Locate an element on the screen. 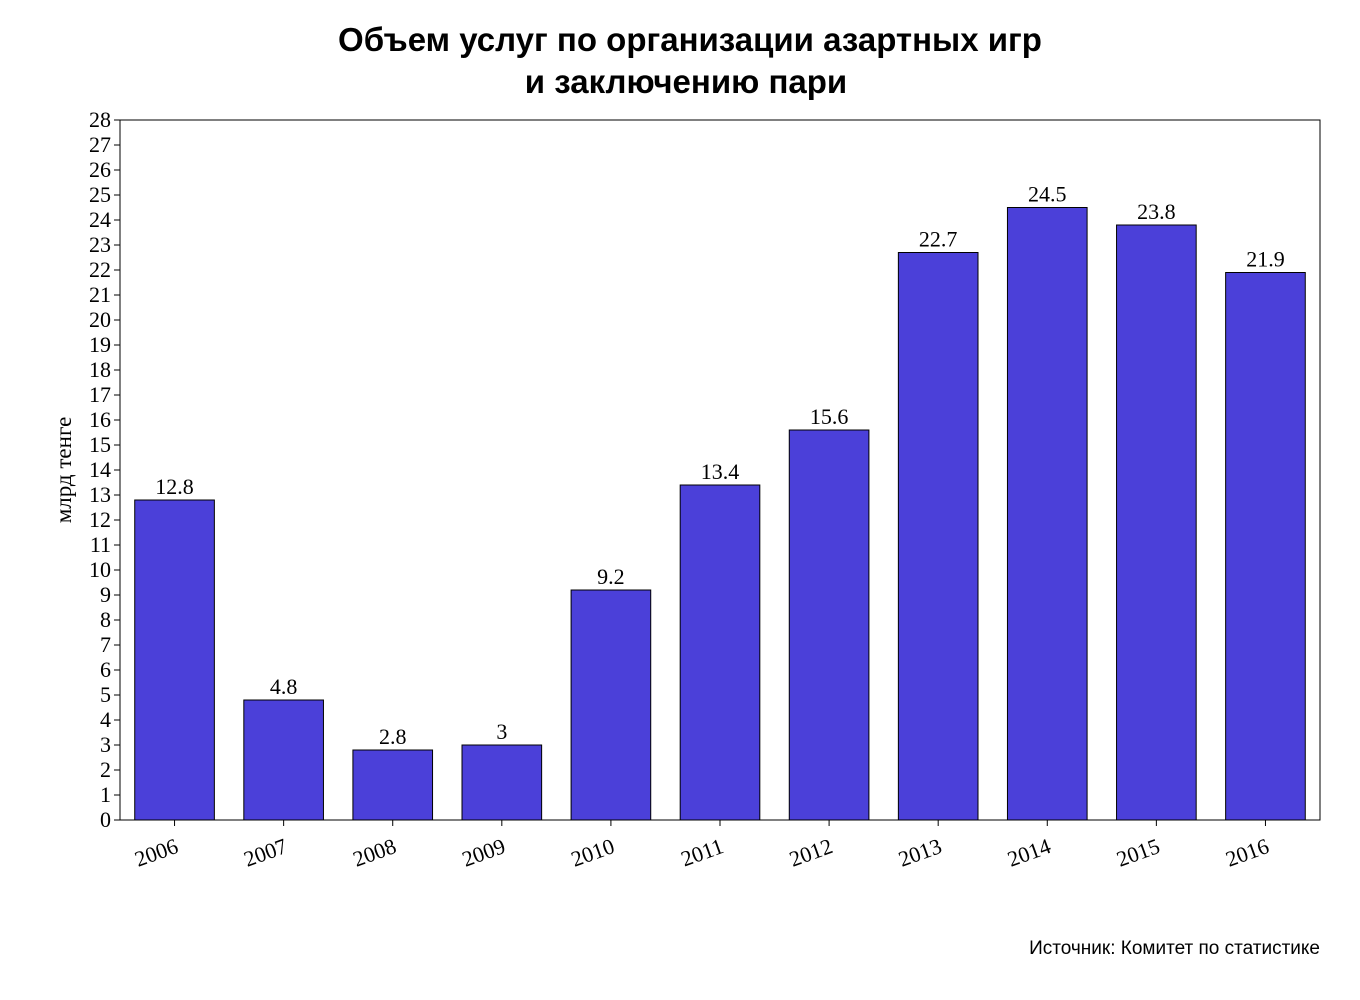 This screenshot has height=1000, width=1360. bar-2009 is located at coordinates (502, 782).